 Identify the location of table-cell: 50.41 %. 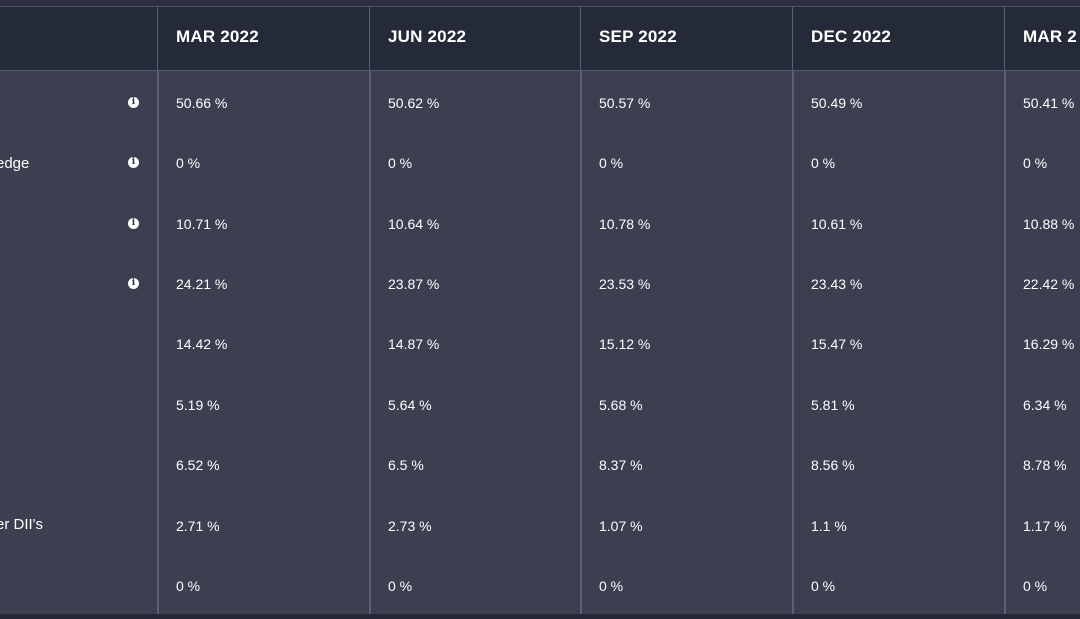
(1049, 103).